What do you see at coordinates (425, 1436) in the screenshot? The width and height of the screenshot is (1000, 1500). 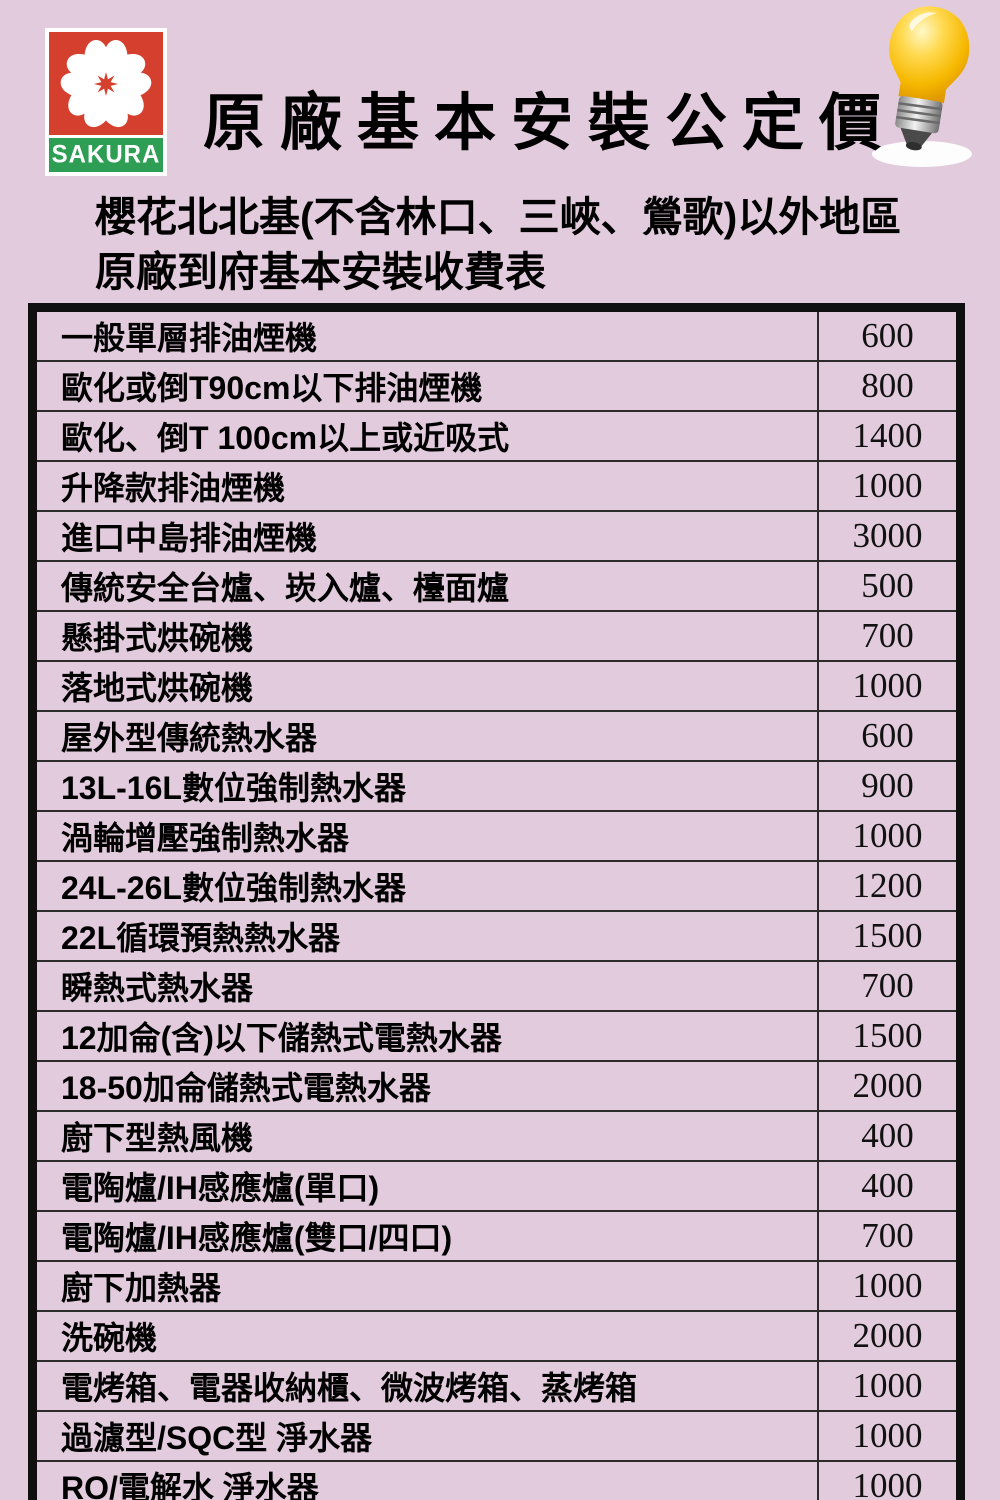 I see `item-name: 過濾型/SQC型 淨水器` at bounding box center [425, 1436].